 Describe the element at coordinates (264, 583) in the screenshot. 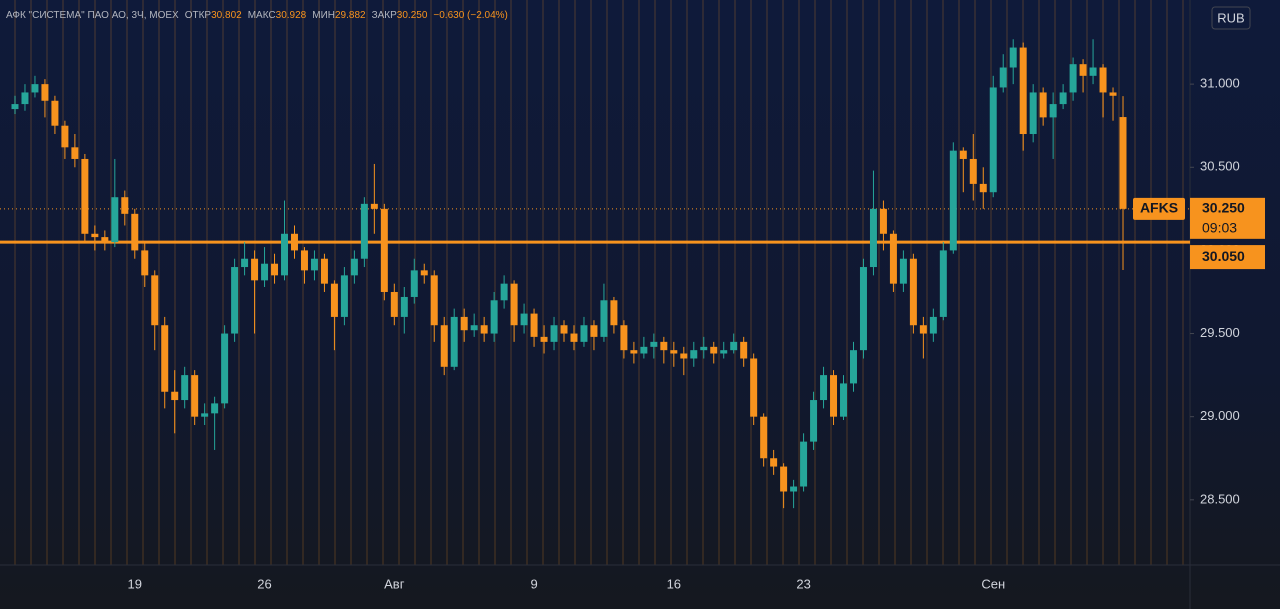

I see `x-tick-label: 26` at that location.